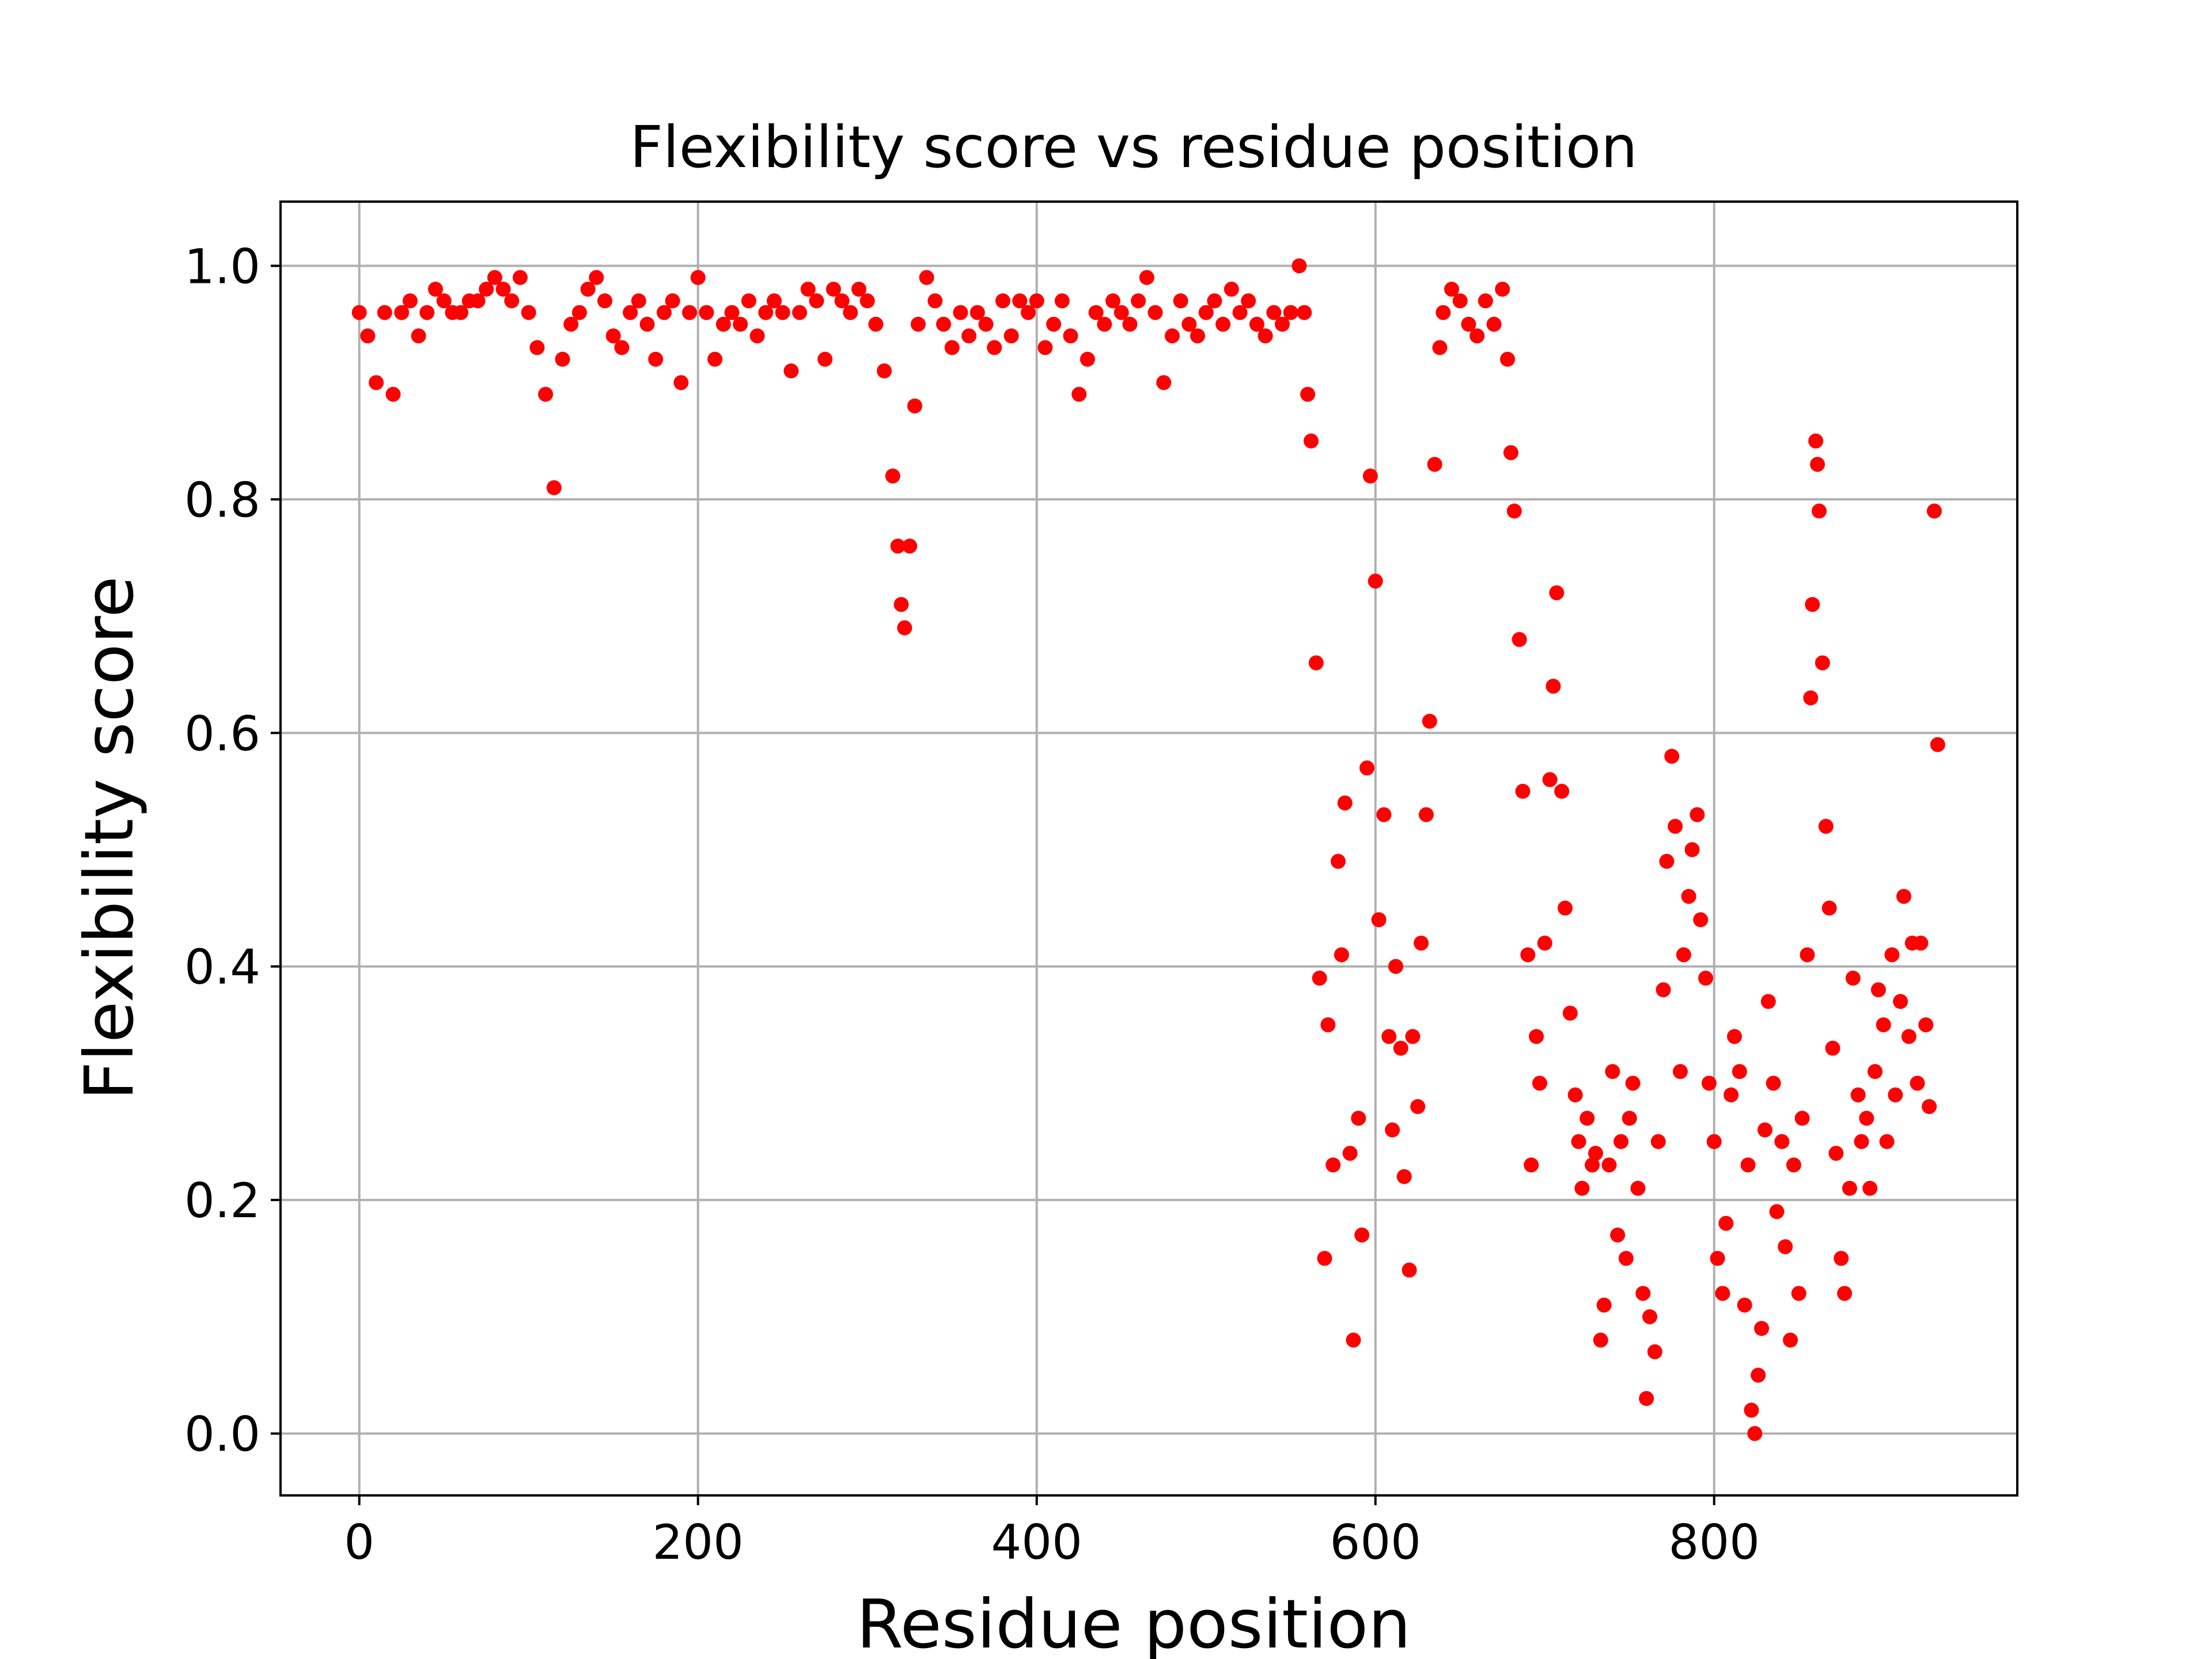  Describe the element at coordinates (222, 967) in the screenshot. I see `y-tick-label: 0.4` at that location.